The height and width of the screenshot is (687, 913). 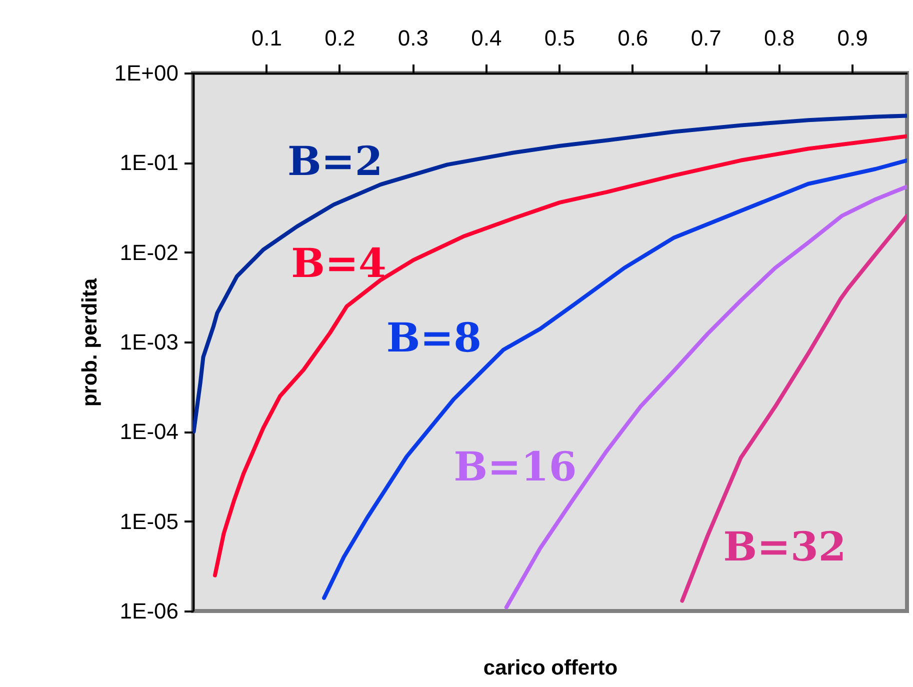 What do you see at coordinates (149, 431) in the screenshot?
I see `y-tick-label: 1E-04` at bounding box center [149, 431].